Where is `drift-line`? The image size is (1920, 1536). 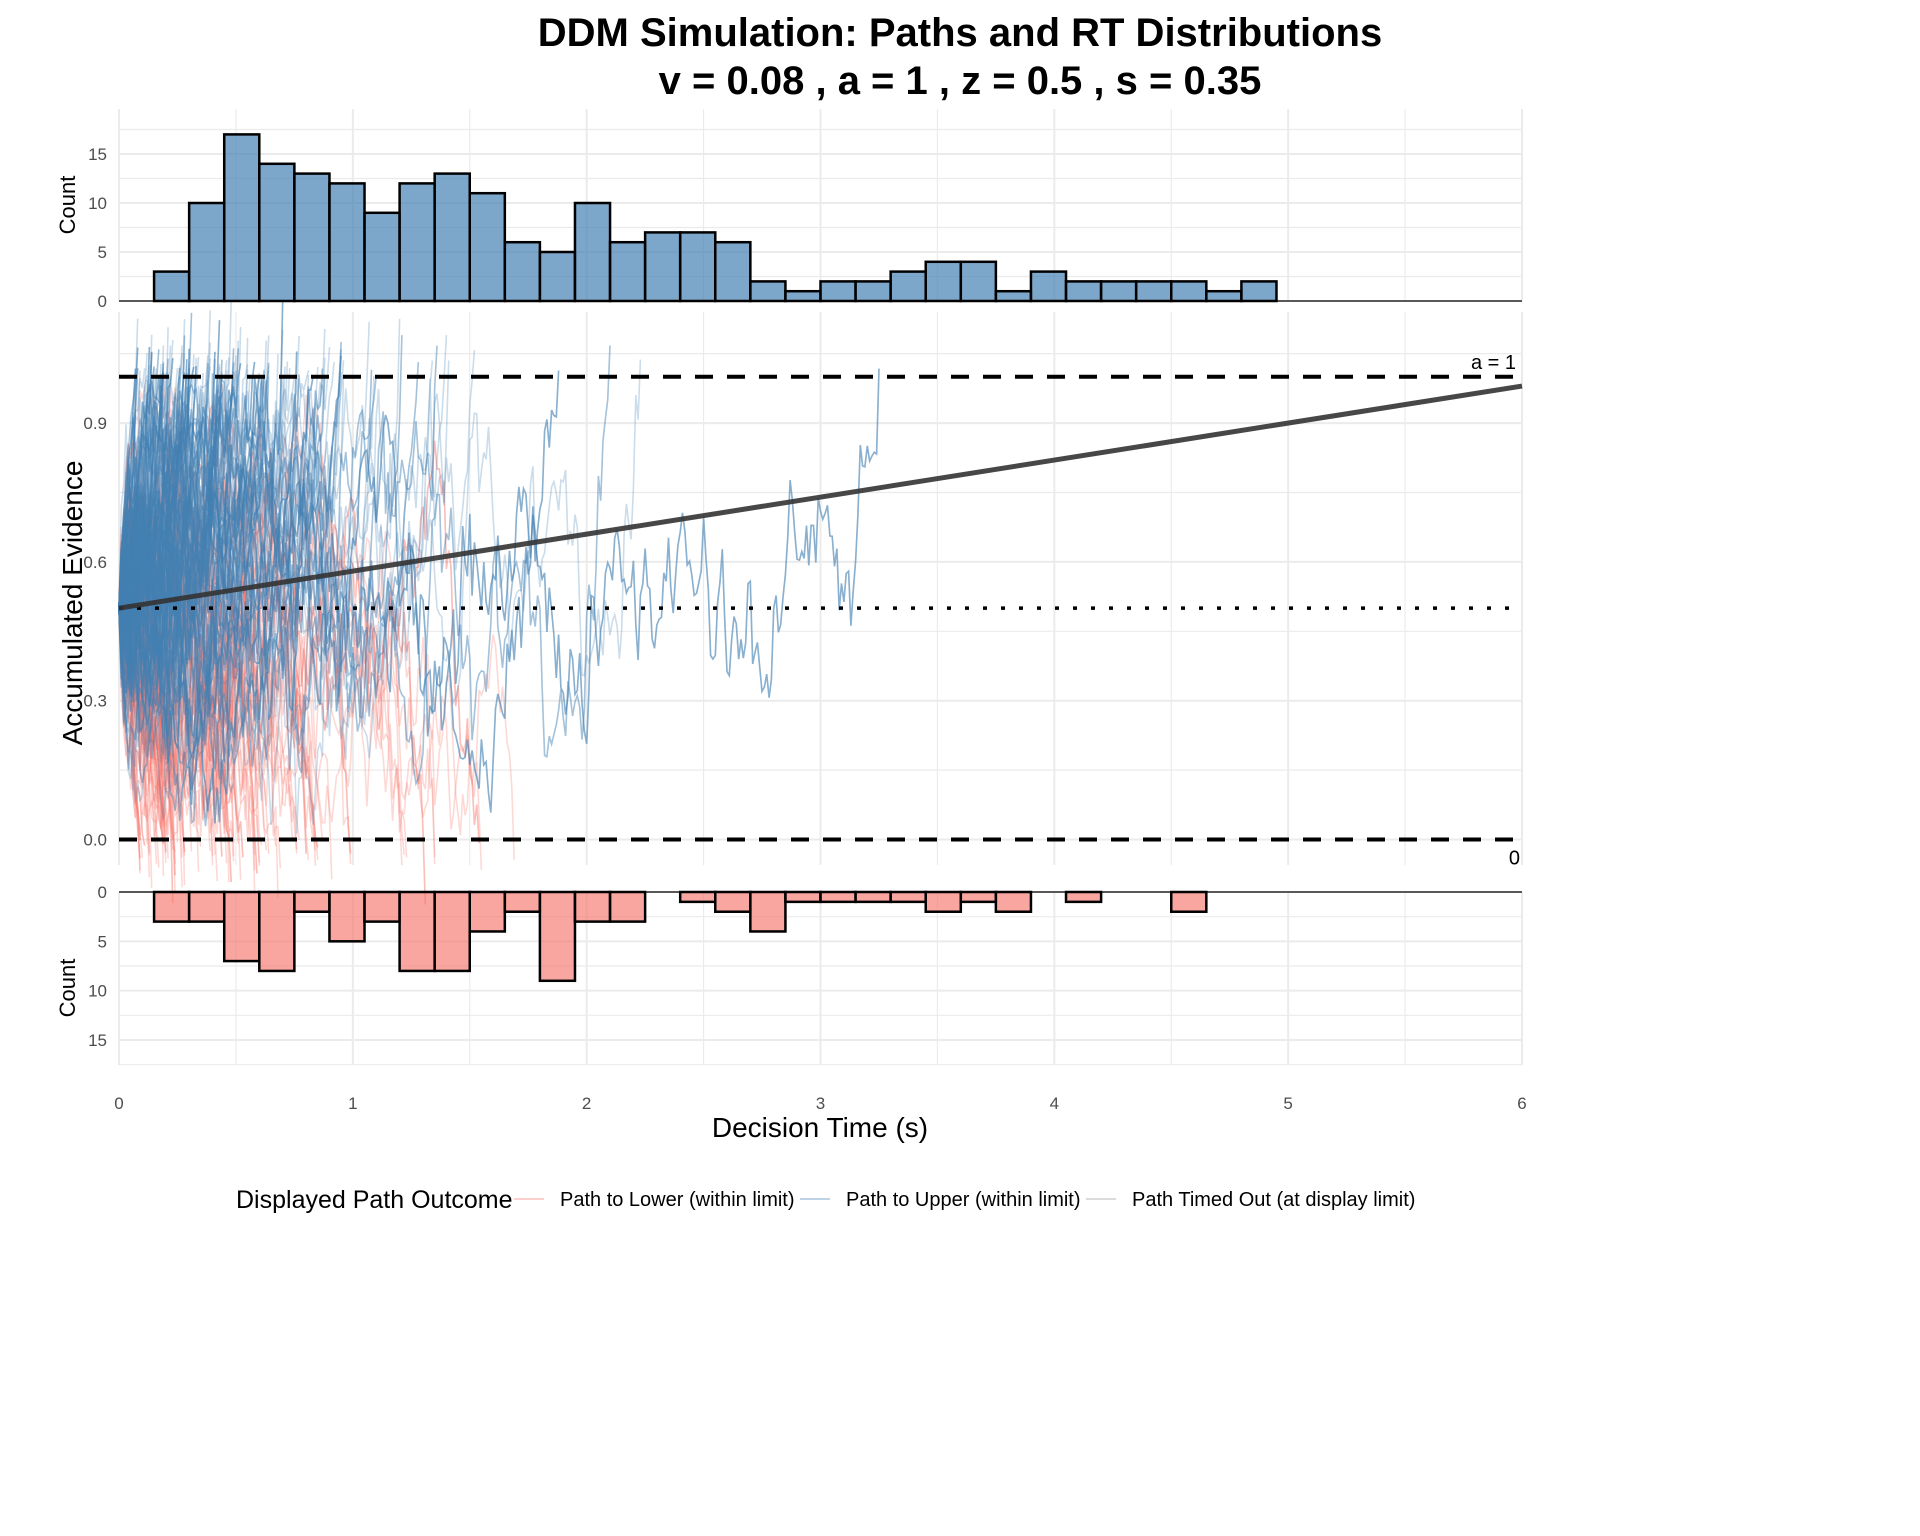
drift-line is located at coordinates (820, 497).